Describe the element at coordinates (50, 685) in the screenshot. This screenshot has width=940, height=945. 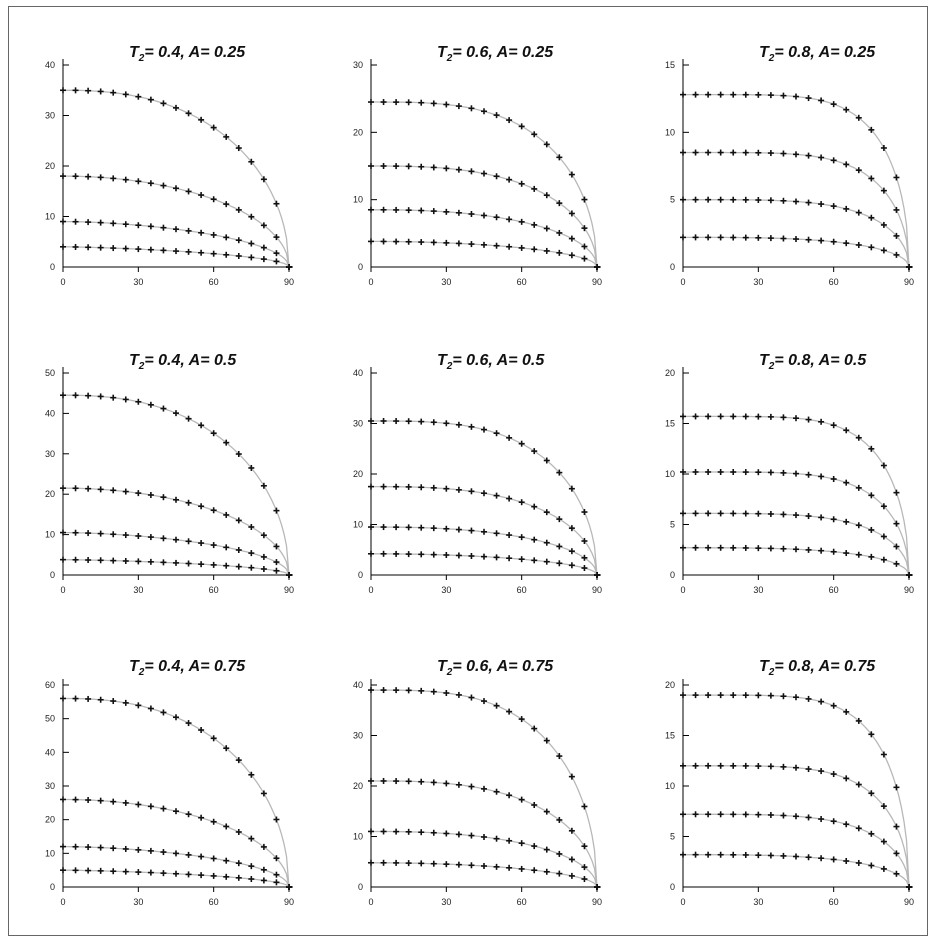
I see `y-tick-label: 60` at that location.